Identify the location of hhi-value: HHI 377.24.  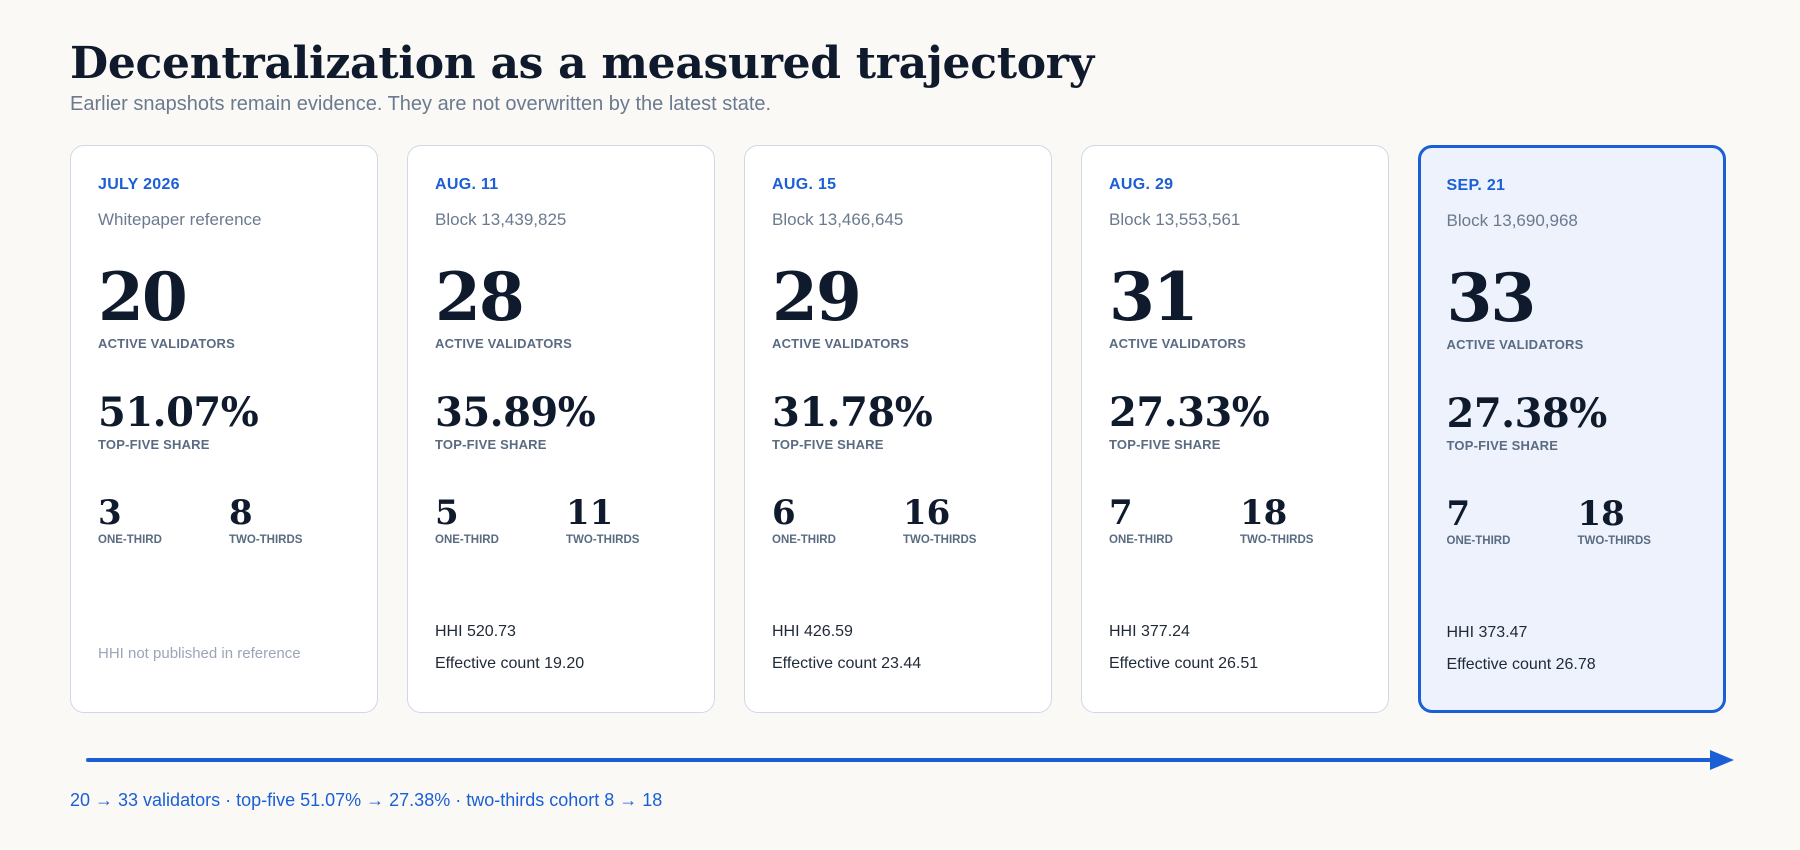
(1149, 631).